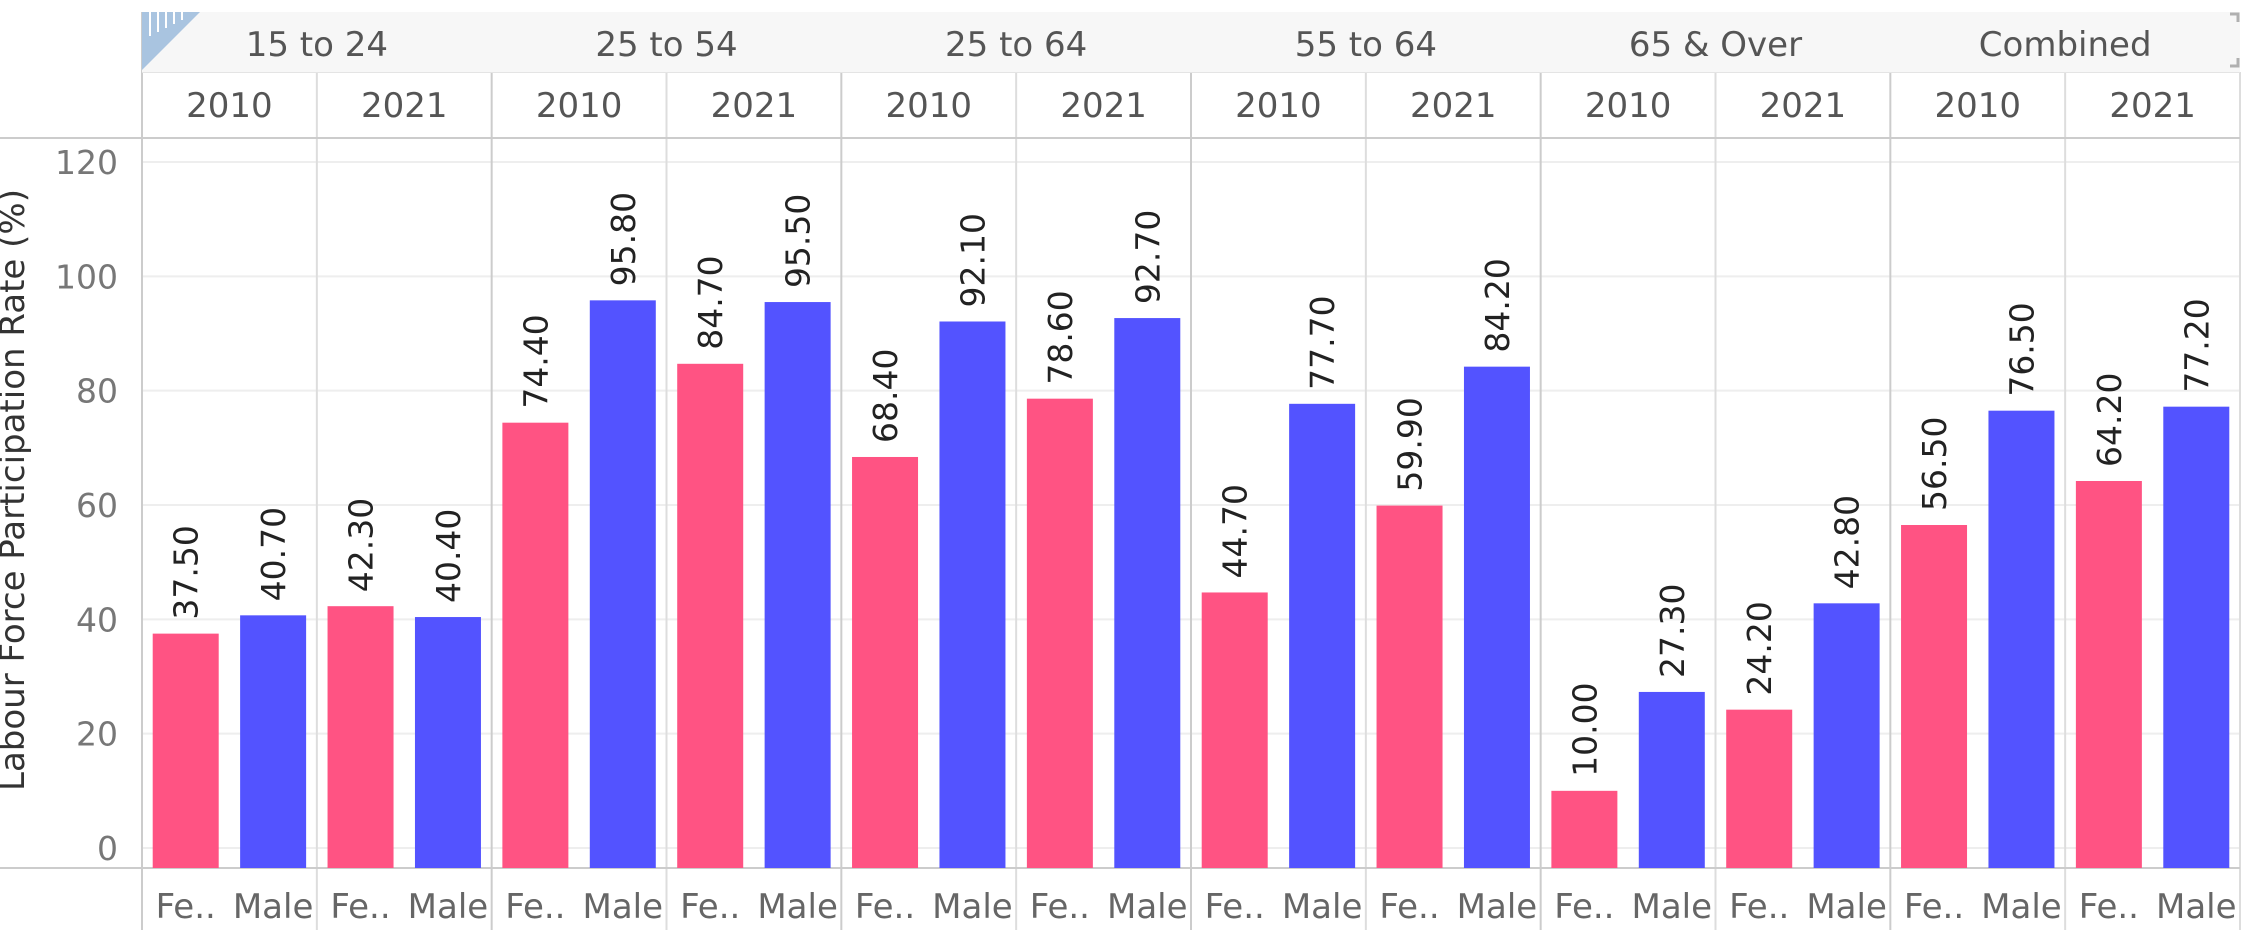 This screenshot has width=2262, height=948. Describe the element at coordinates (2235, 40) in the screenshot. I see `scroll-corner-icon` at that location.